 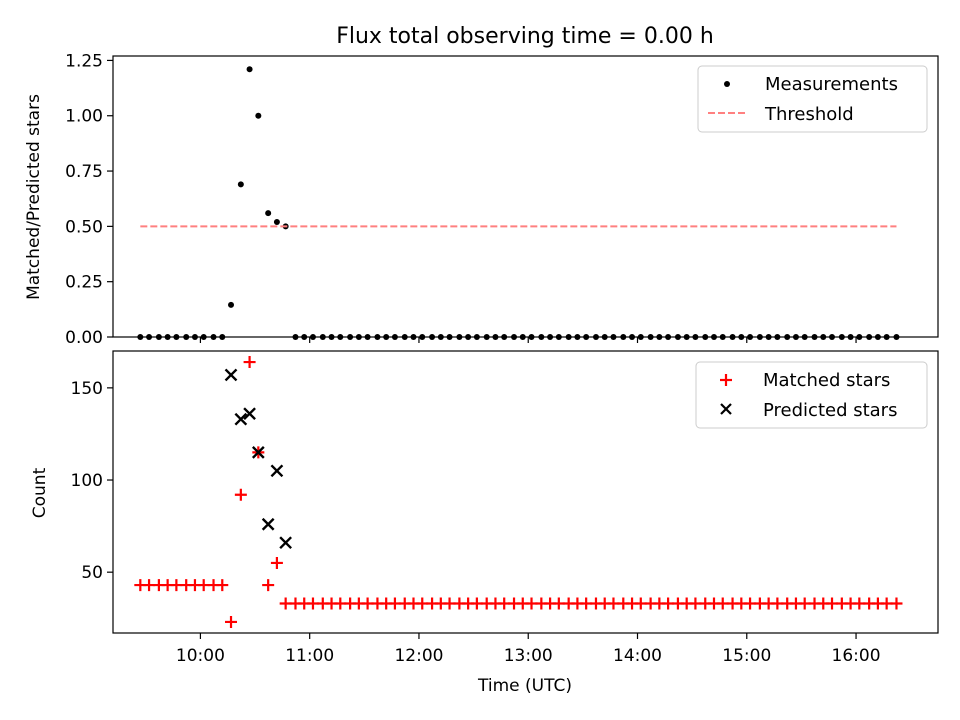 What do you see at coordinates (84, 338) in the screenshot?
I see `top-y-tick-label: 0.00` at bounding box center [84, 338].